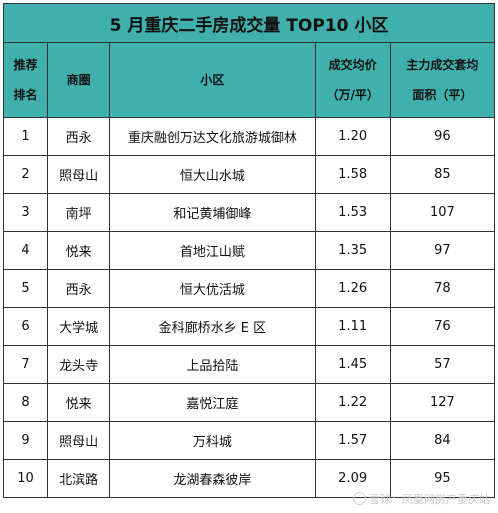  I want to click on cell-price: 1.45, so click(352, 364).